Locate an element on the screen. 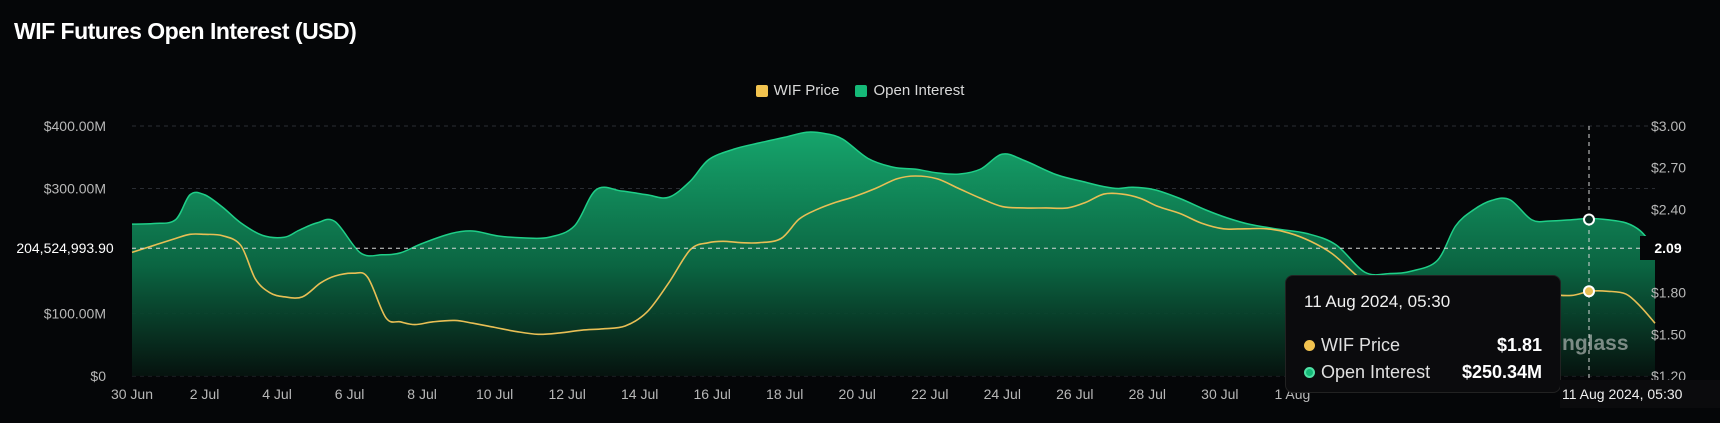 Image resolution: width=1720 pixels, height=423 pixels. y-left-tick-label: $100.00M is located at coordinates (75, 314).